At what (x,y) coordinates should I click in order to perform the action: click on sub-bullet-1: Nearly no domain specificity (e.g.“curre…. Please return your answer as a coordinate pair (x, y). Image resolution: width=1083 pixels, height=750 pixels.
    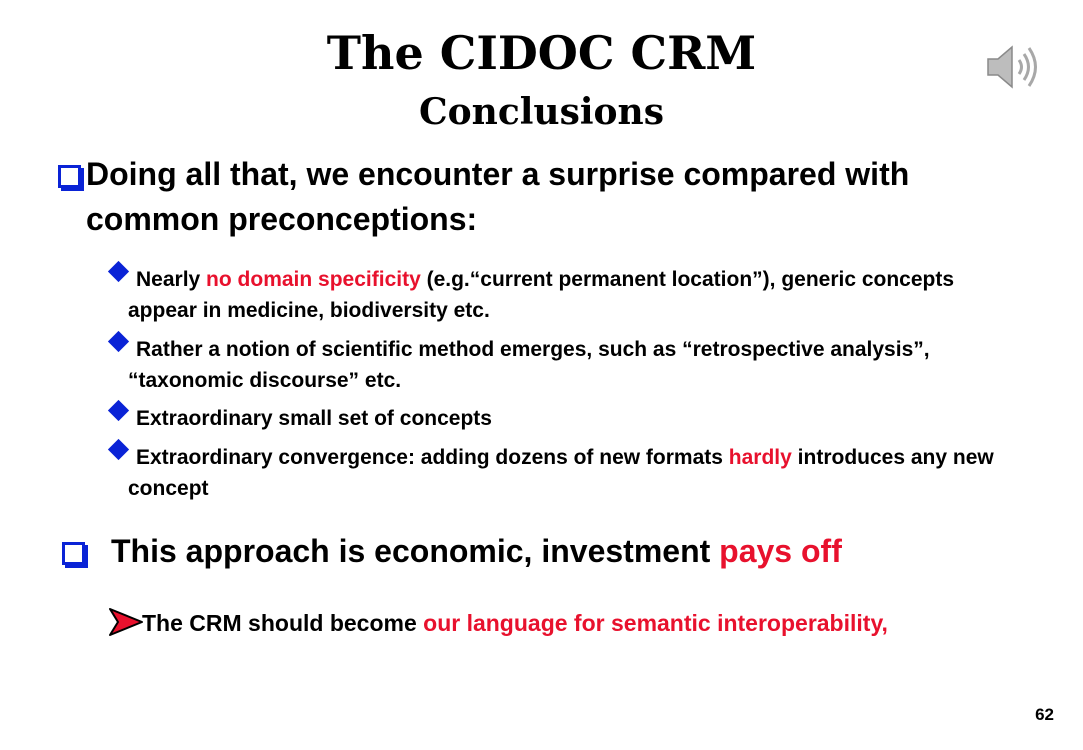
    Looking at the image, I should click on (562, 293).